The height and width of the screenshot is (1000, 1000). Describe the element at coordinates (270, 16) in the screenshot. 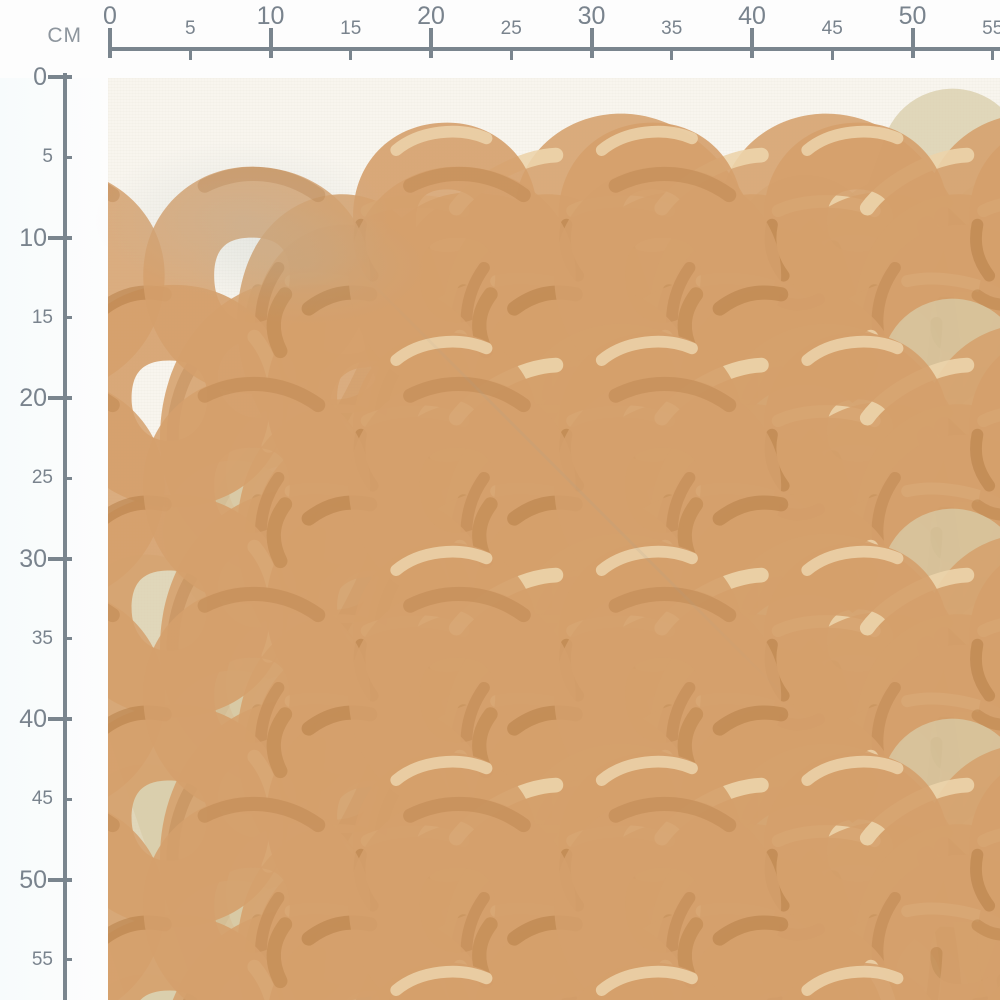

I see `ruler-number-top: 10` at that location.